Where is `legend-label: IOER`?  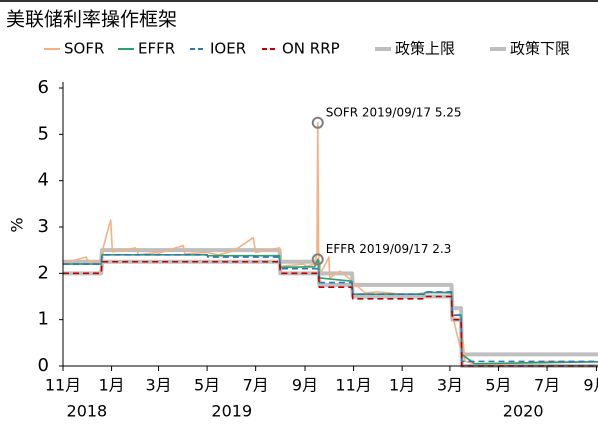
legend-label: IOER is located at coordinates (228, 49).